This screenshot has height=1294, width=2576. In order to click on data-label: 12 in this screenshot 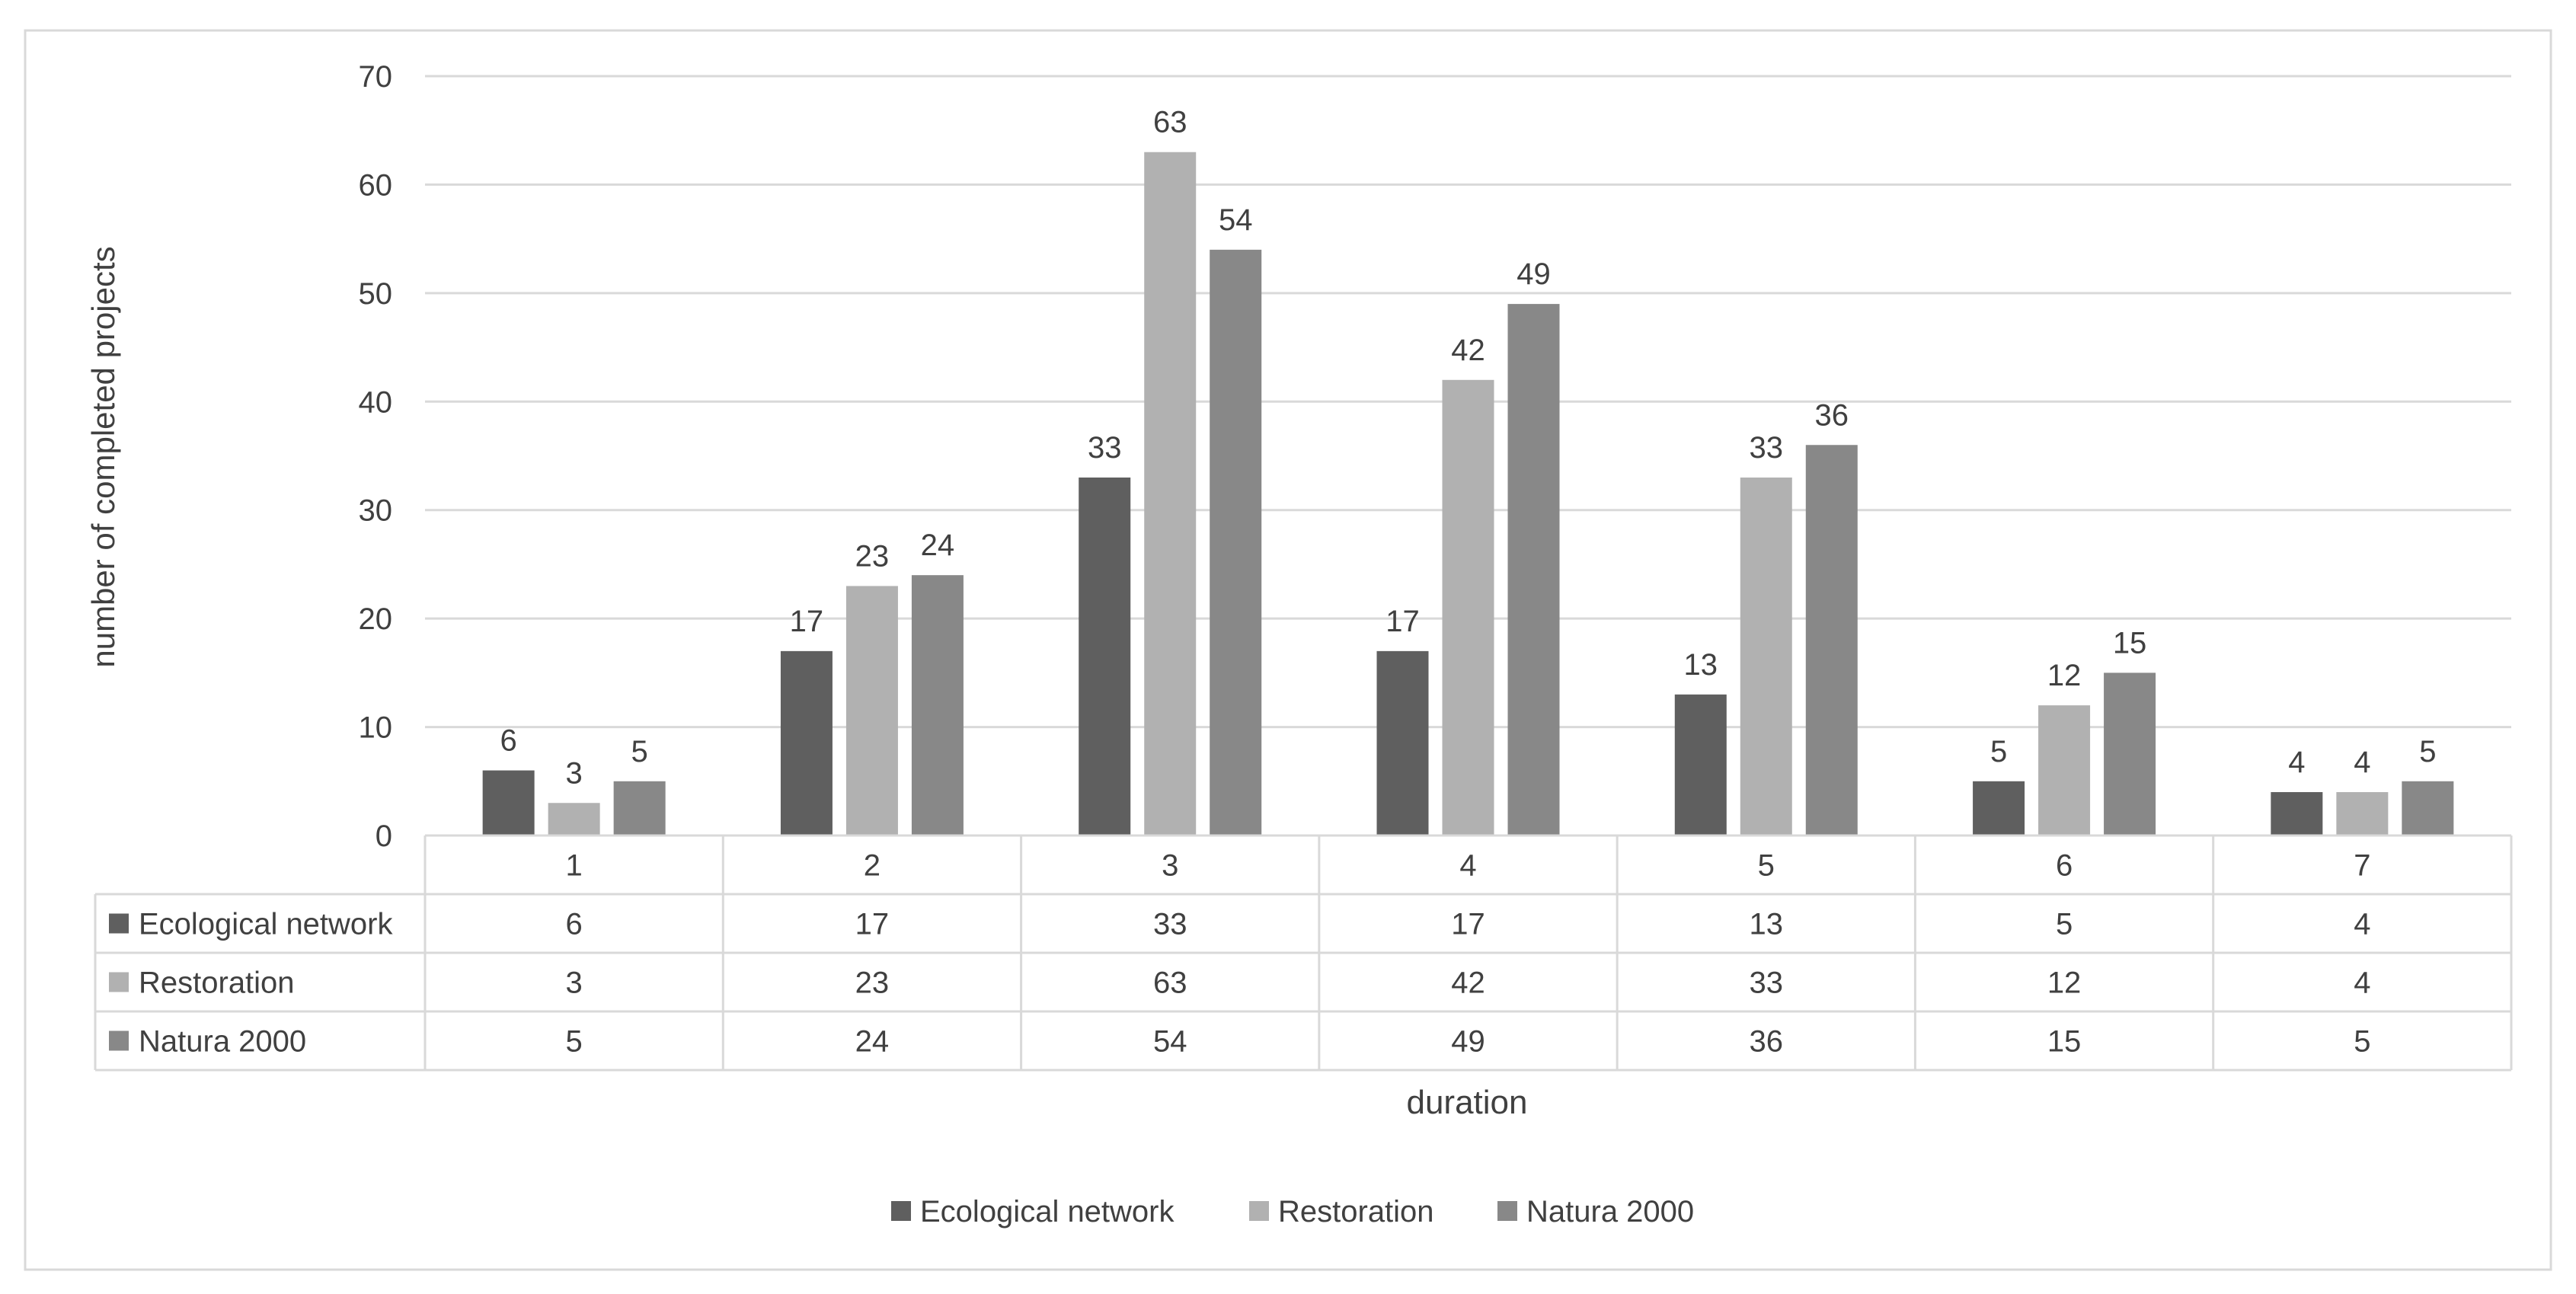, I will do `click(2065, 676)`.